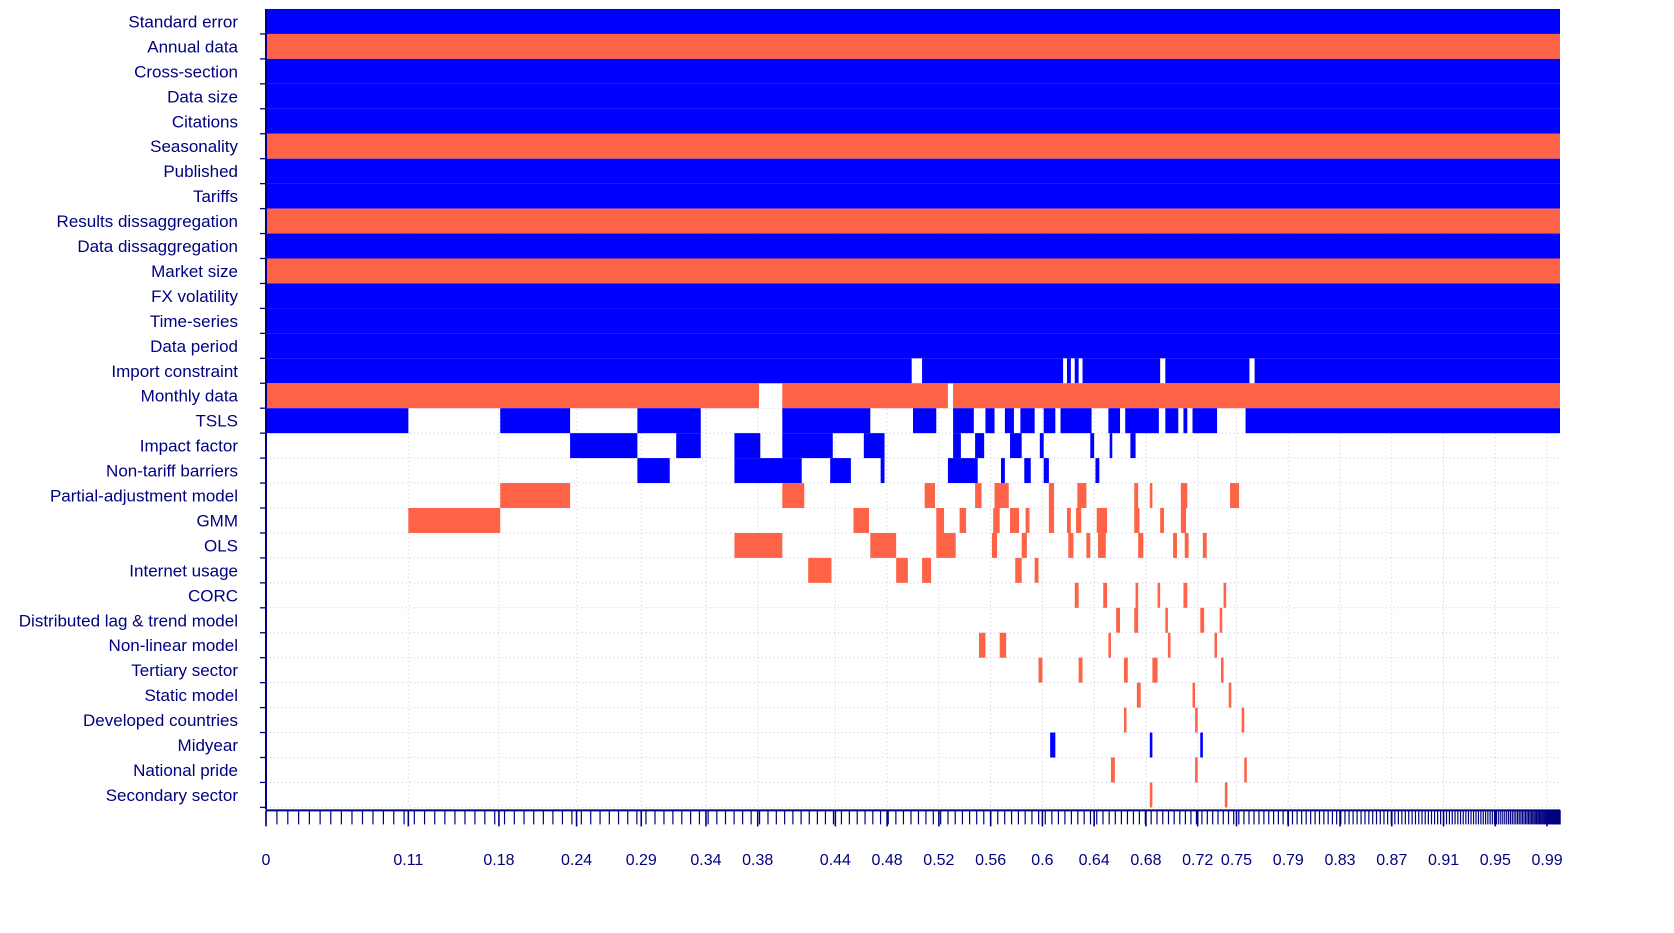 The height and width of the screenshot is (933, 1674). I want to click on variable-label: Distributed lag & trend model, so click(128, 620).